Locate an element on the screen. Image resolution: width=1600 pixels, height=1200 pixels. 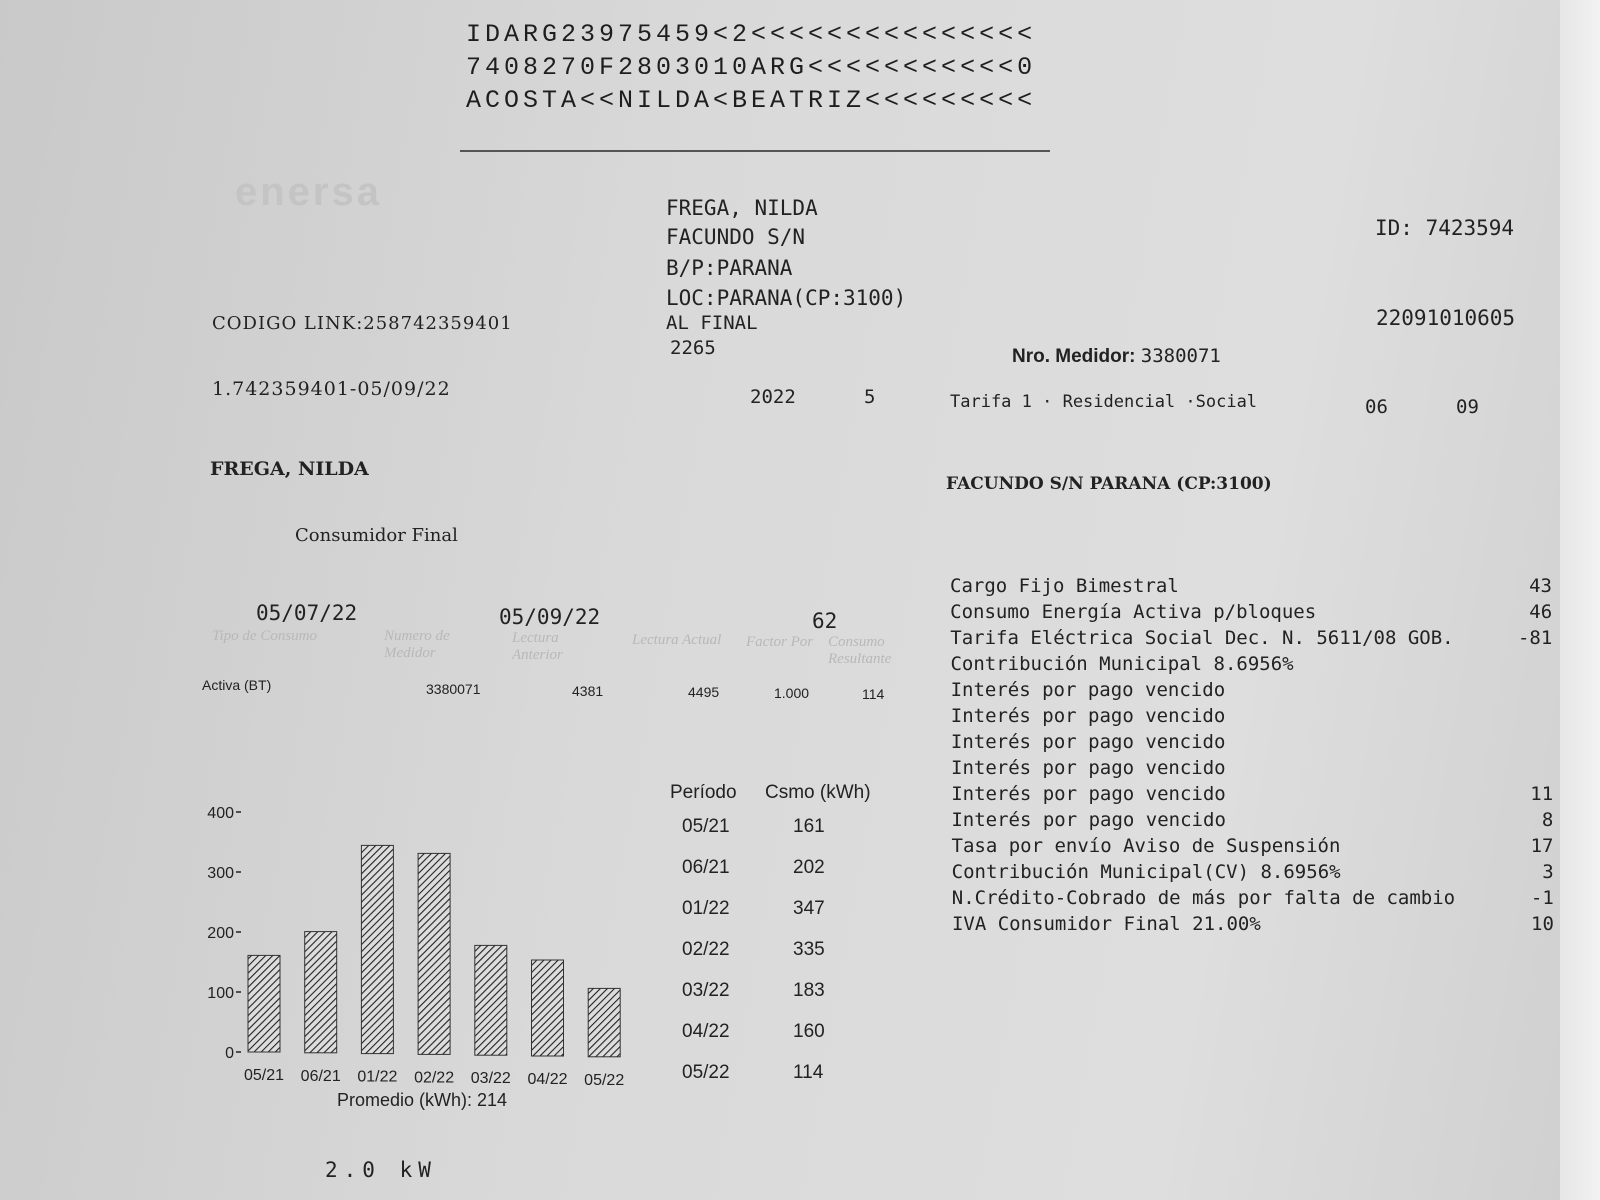
history-row: 02/22 335 is located at coordinates (770, 949).